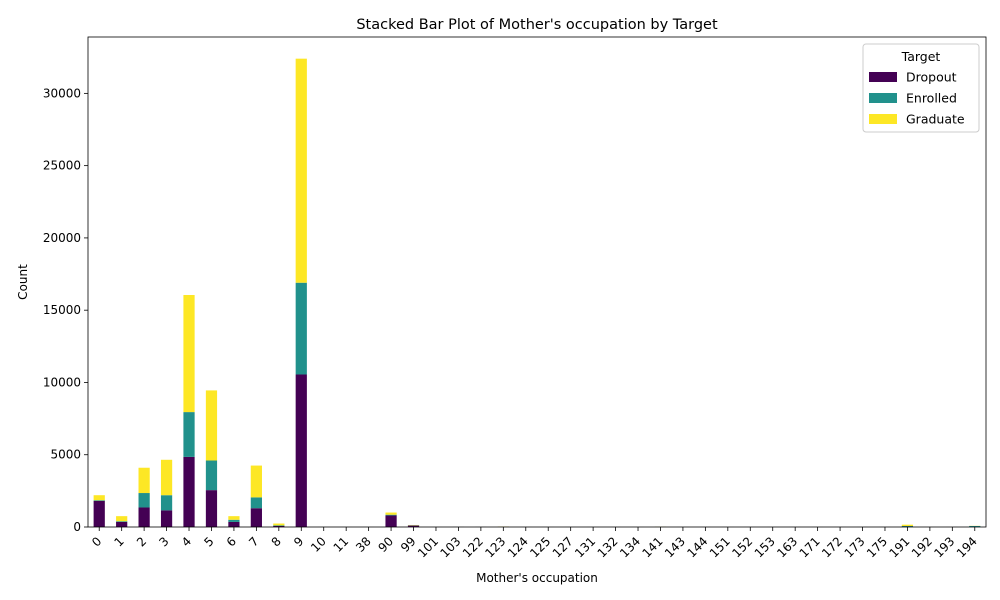 The image size is (1000, 600). Describe the element at coordinates (537, 578) in the screenshot. I see `x-axis-title: Mother's occupation` at that location.